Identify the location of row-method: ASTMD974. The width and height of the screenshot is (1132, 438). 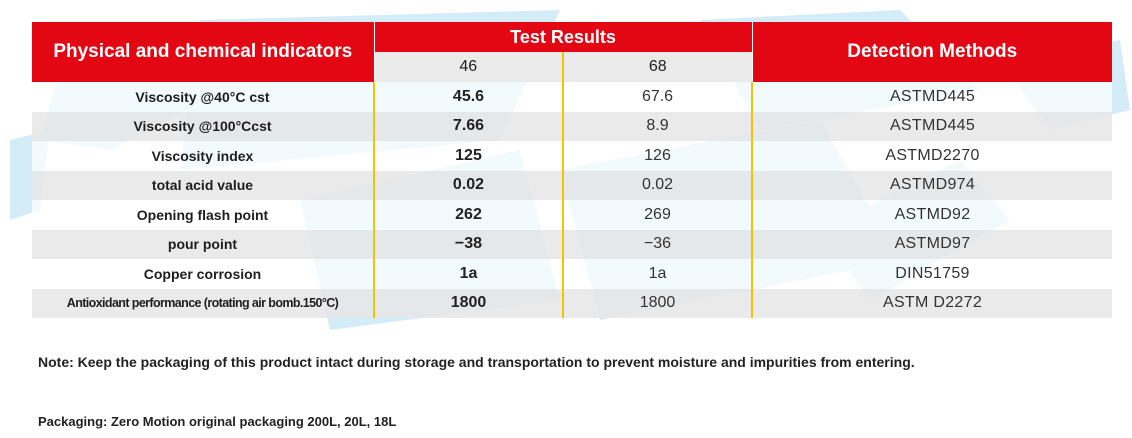
(932, 185).